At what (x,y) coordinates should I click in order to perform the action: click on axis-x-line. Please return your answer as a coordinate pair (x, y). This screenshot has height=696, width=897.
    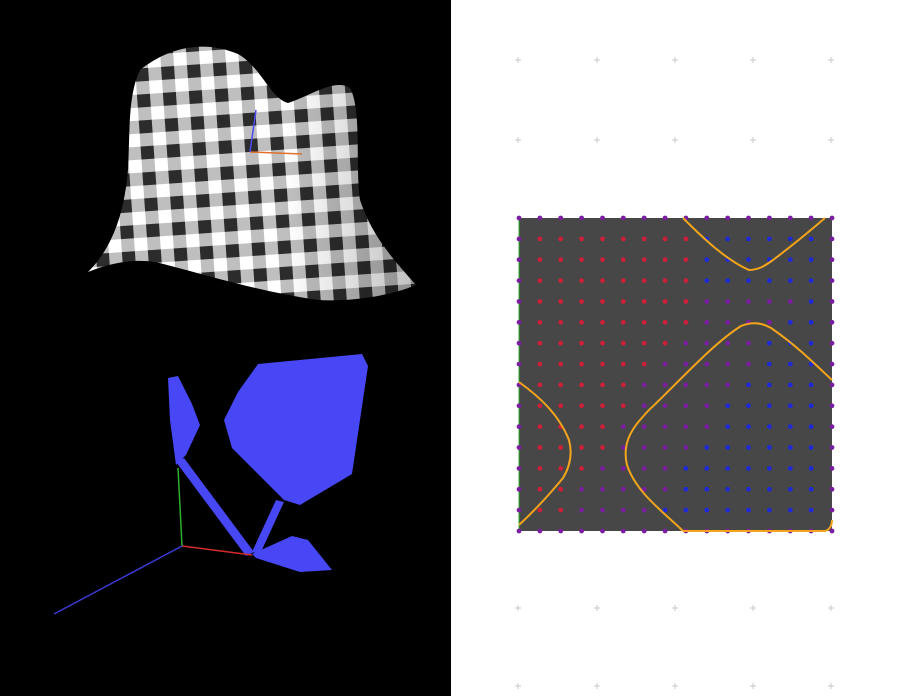
    Looking at the image, I should click on (217, 550).